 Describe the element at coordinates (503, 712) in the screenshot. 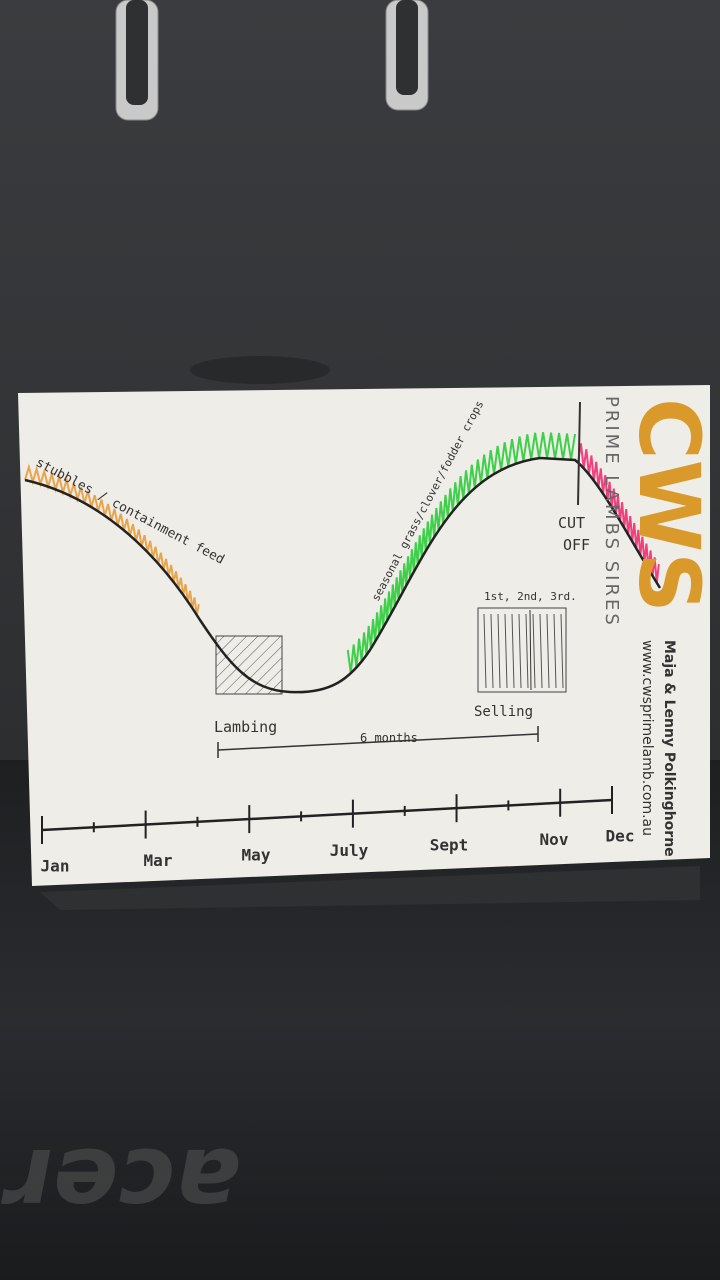

I see `annotation: Selling` at that location.